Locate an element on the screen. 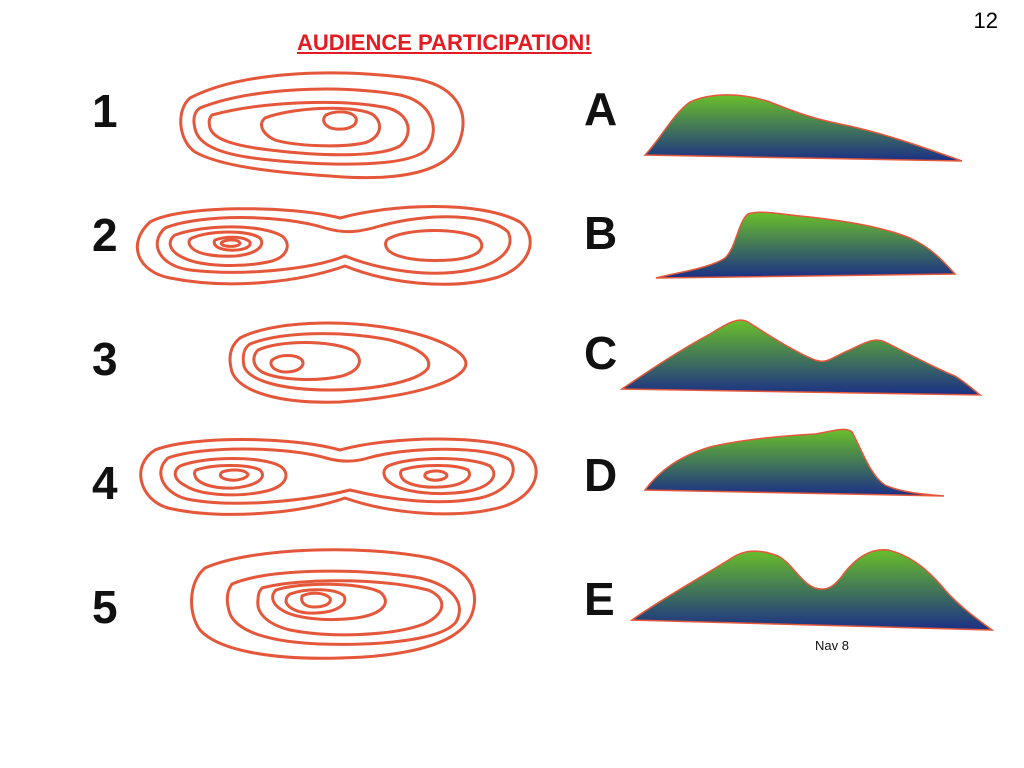 This screenshot has height=768, width=1024. map-label-1: 1 is located at coordinates (105, 111).